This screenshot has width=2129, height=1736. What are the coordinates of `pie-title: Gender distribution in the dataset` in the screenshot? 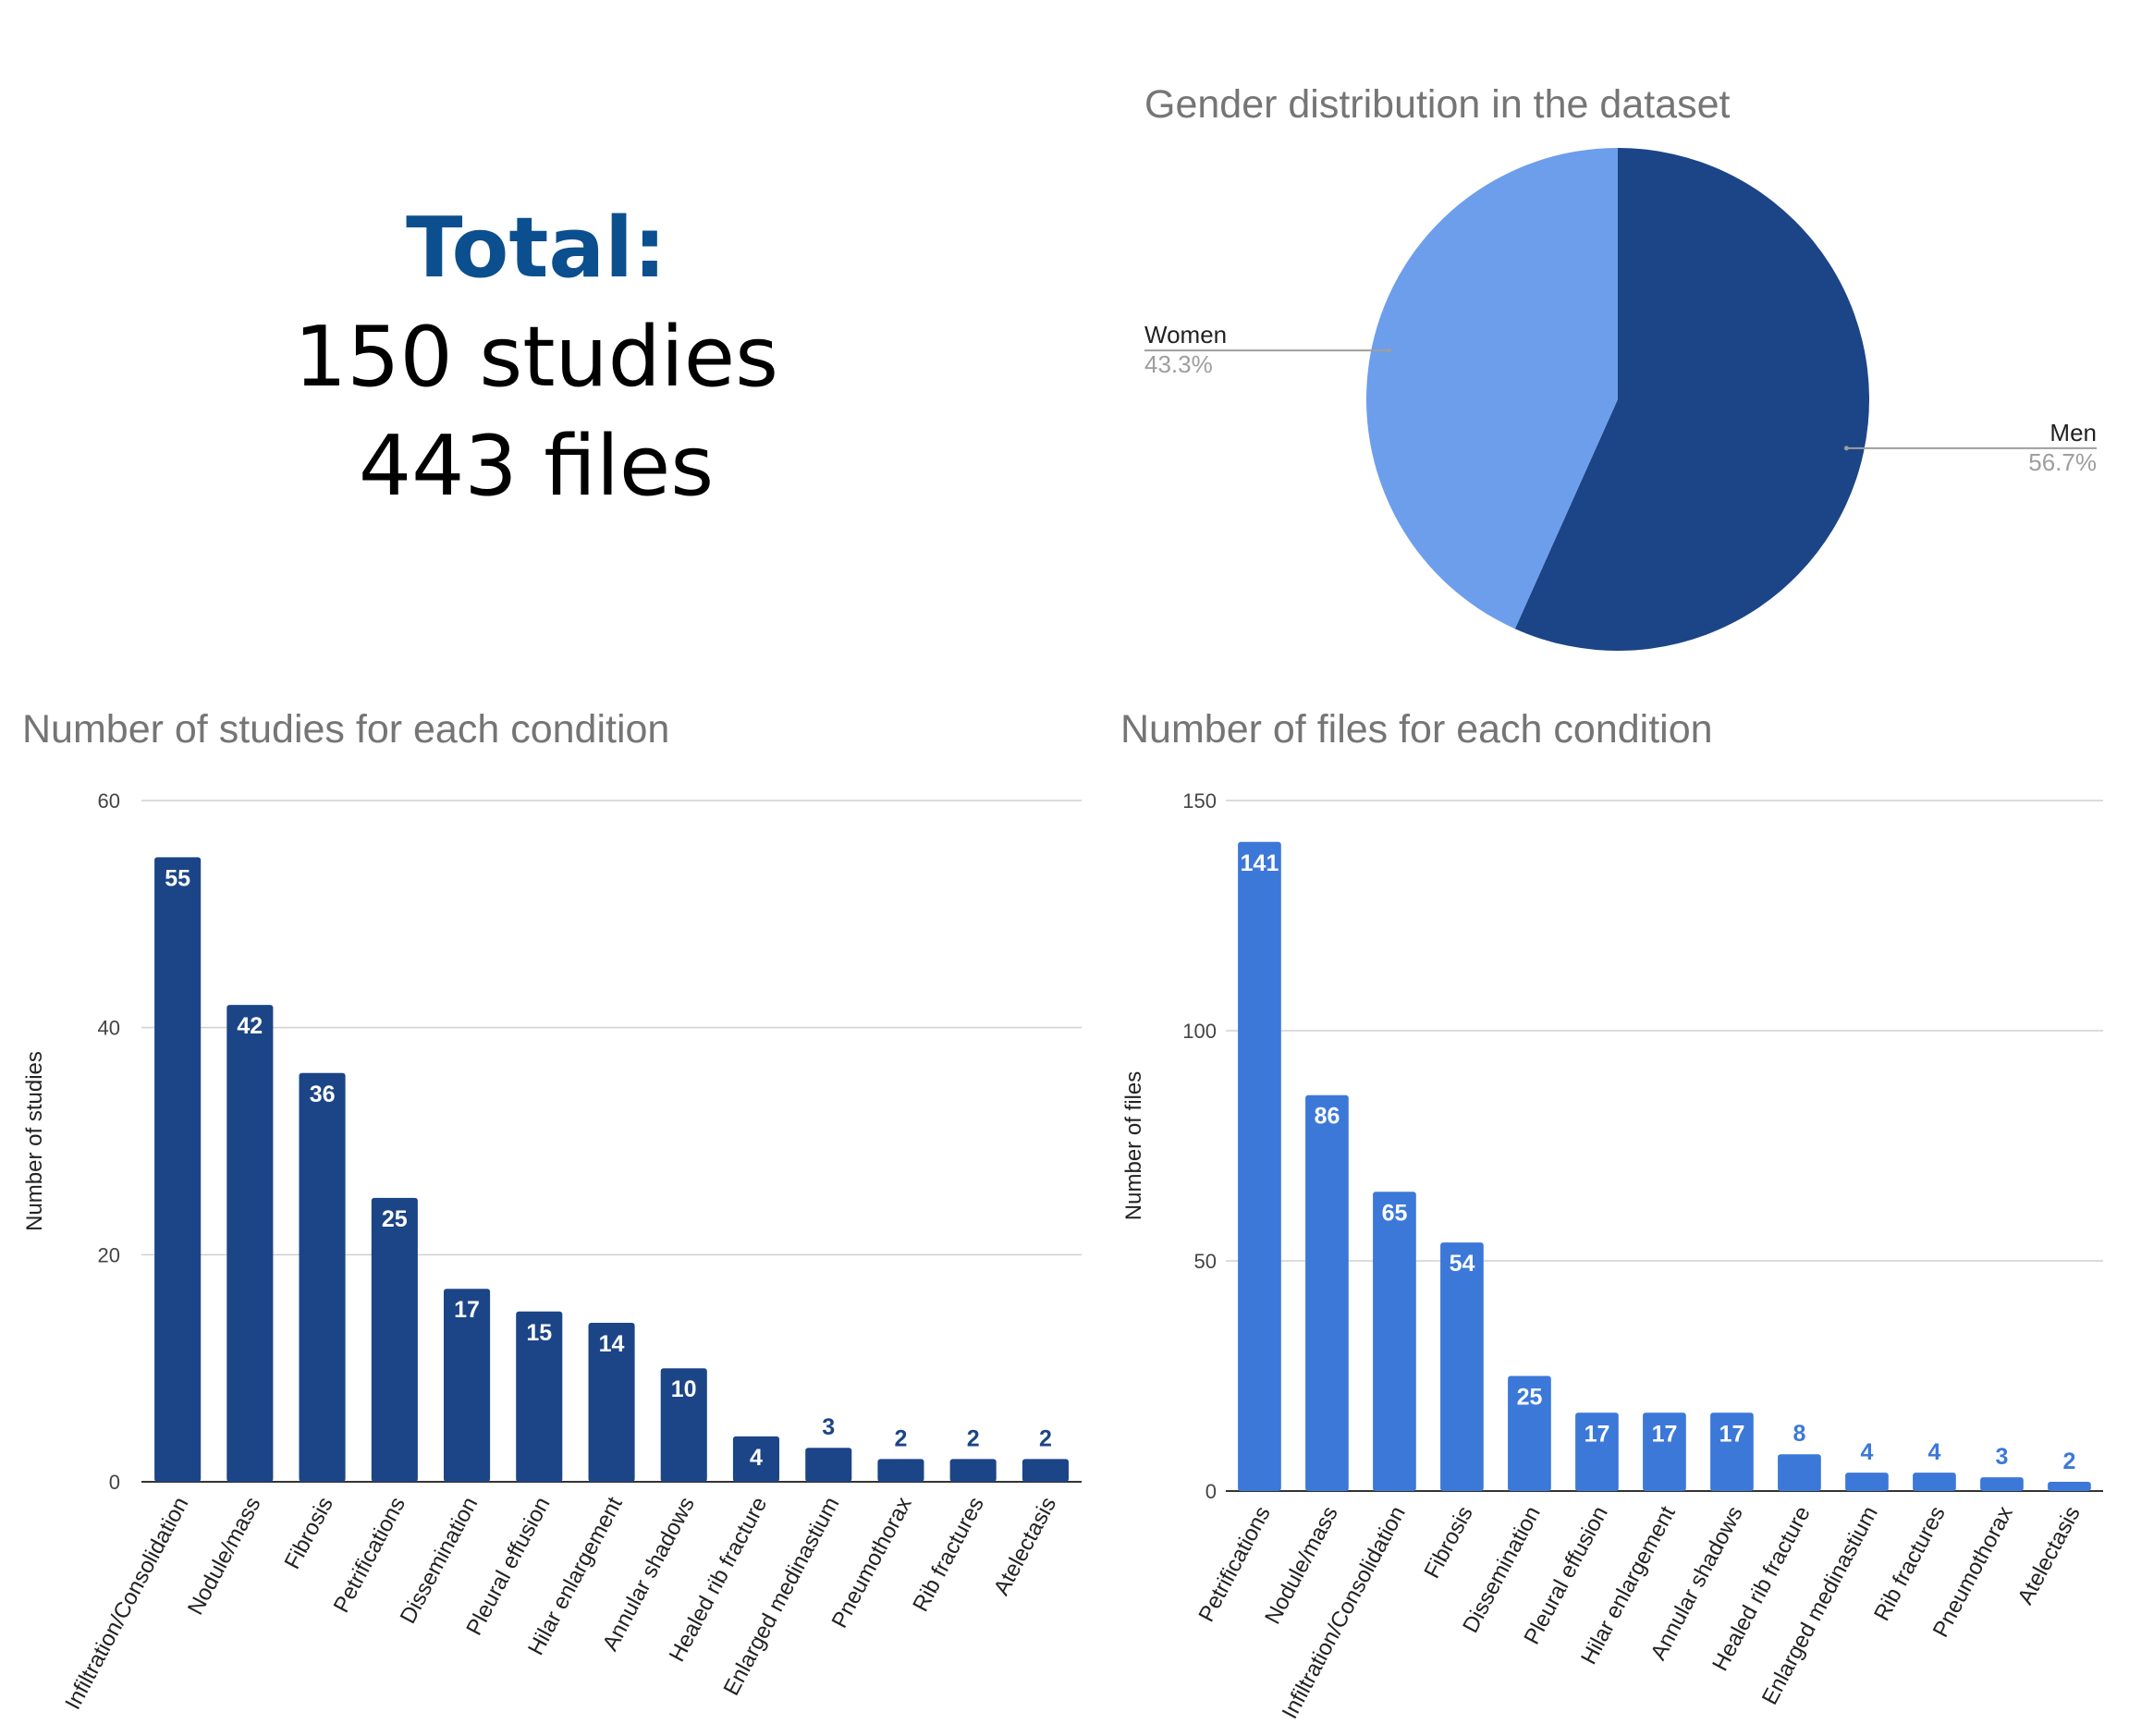 It's located at (1438, 104).